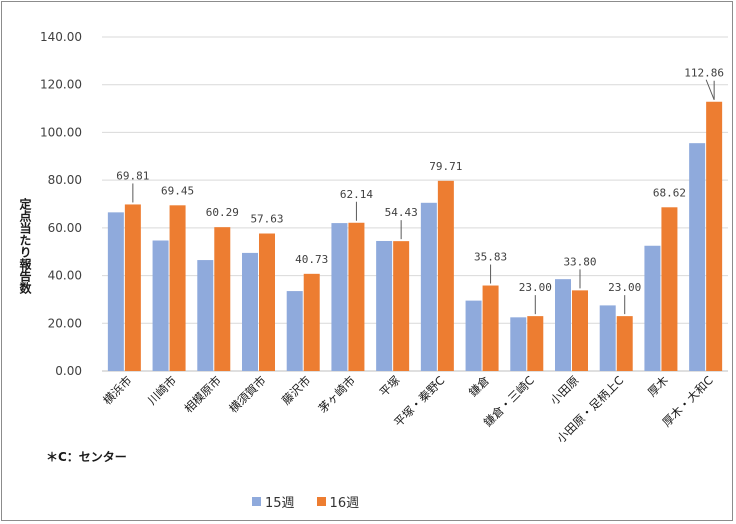 The width and height of the screenshot is (736, 524). What do you see at coordinates (479, 386) in the screenshot?
I see `x-tick-label: 鎌倉` at bounding box center [479, 386].